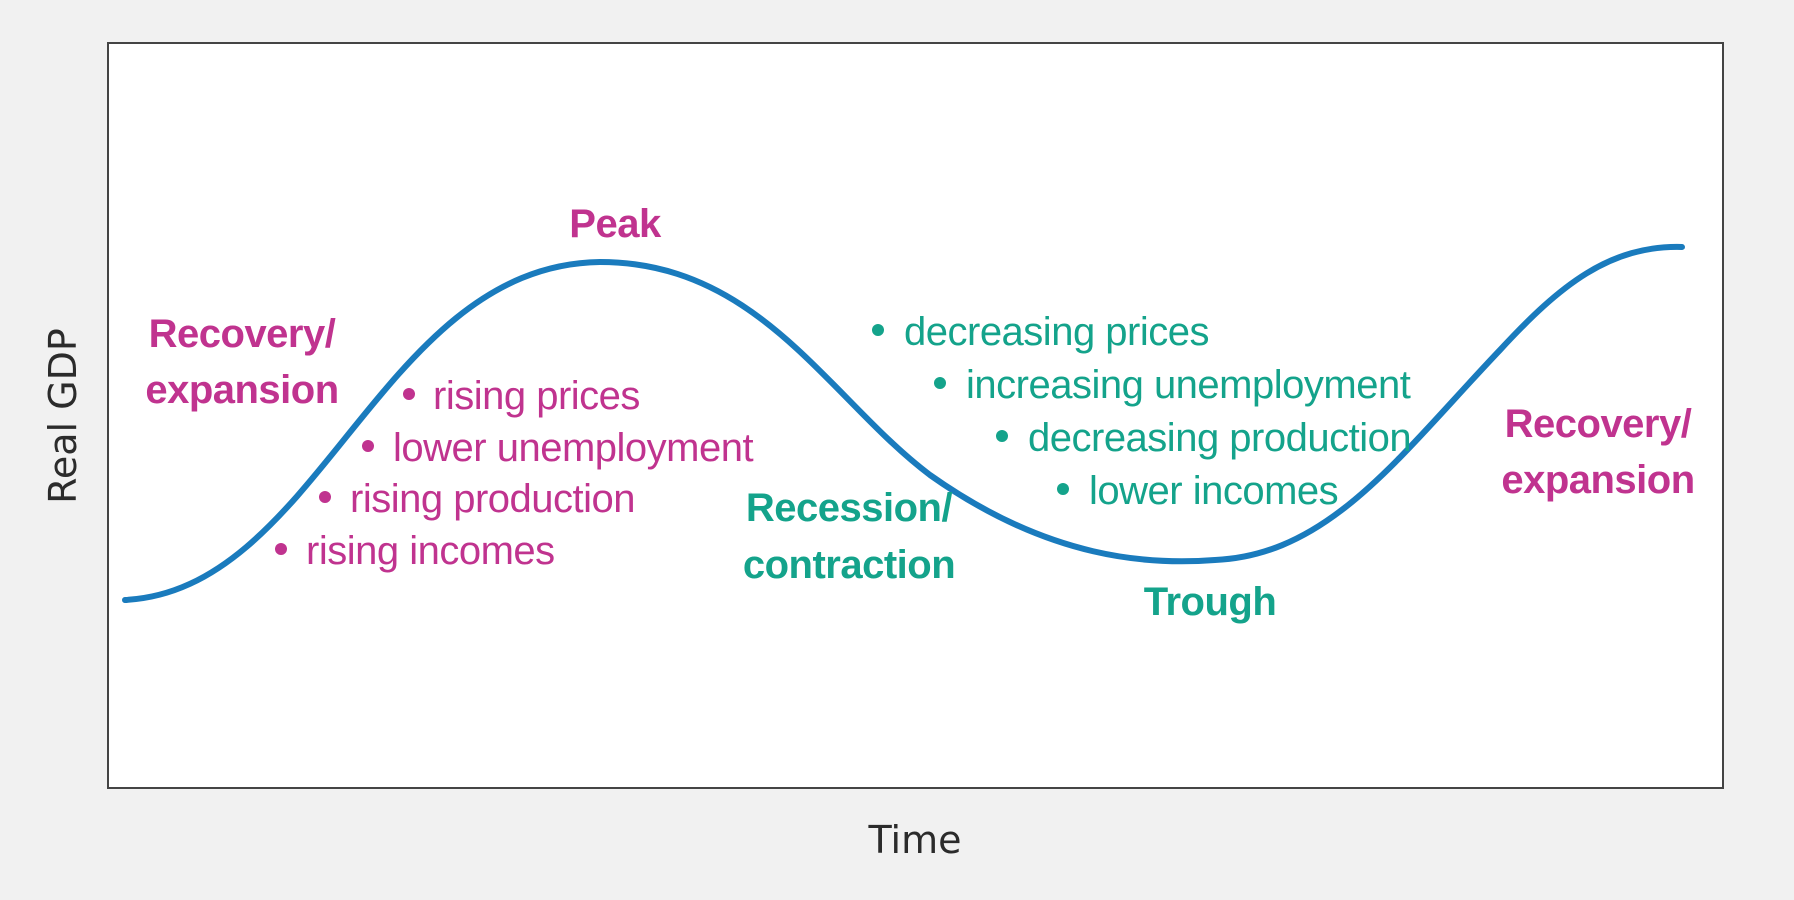 The width and height of the screenshot is (1794, 900). What do you see at coordinates (573, 448) in the screenshot?
I see `expansion-item-lower-unemployment: lower unemployment` at bounding box center [573, 448].